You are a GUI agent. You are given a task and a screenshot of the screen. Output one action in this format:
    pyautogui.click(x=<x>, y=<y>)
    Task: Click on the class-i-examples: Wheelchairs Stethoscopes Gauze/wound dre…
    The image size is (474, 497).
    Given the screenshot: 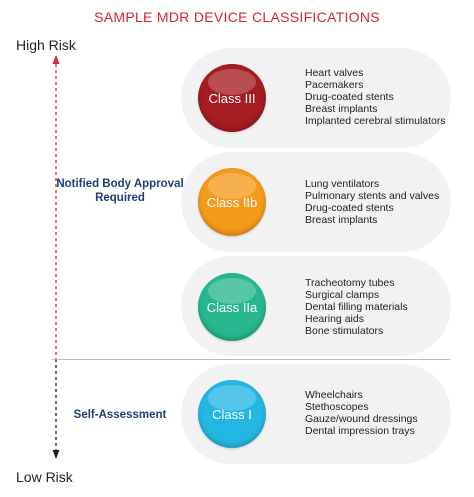 What is the action you would take?
    pyautogui.click(x=361, y=413)
    